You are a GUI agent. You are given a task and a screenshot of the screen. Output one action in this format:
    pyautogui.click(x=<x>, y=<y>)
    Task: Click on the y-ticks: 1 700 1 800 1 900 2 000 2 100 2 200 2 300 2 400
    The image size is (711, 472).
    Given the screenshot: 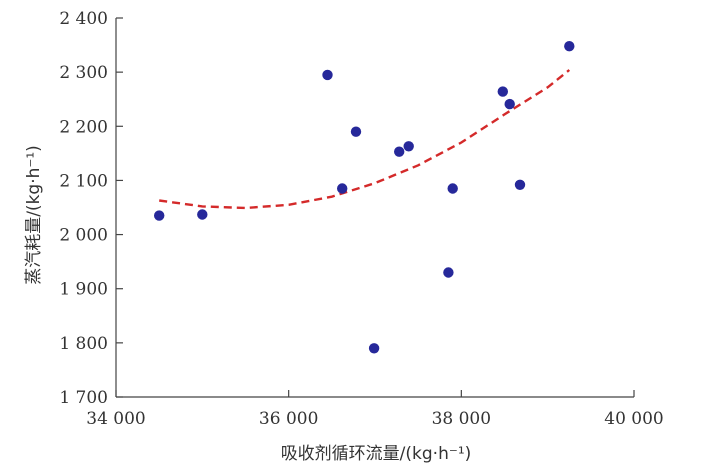 What is the action you would take?
    pyautogui.click(x=91, y=208)
    